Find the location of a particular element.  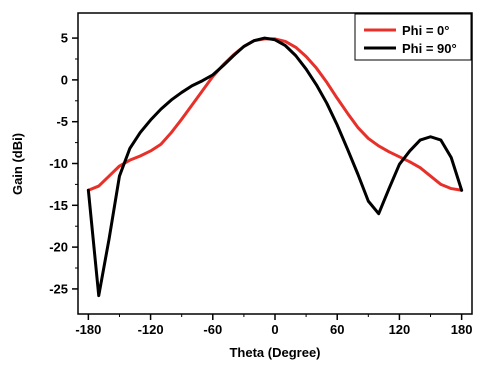

x-tick-label: 0 is located at coordinates (274, 329).